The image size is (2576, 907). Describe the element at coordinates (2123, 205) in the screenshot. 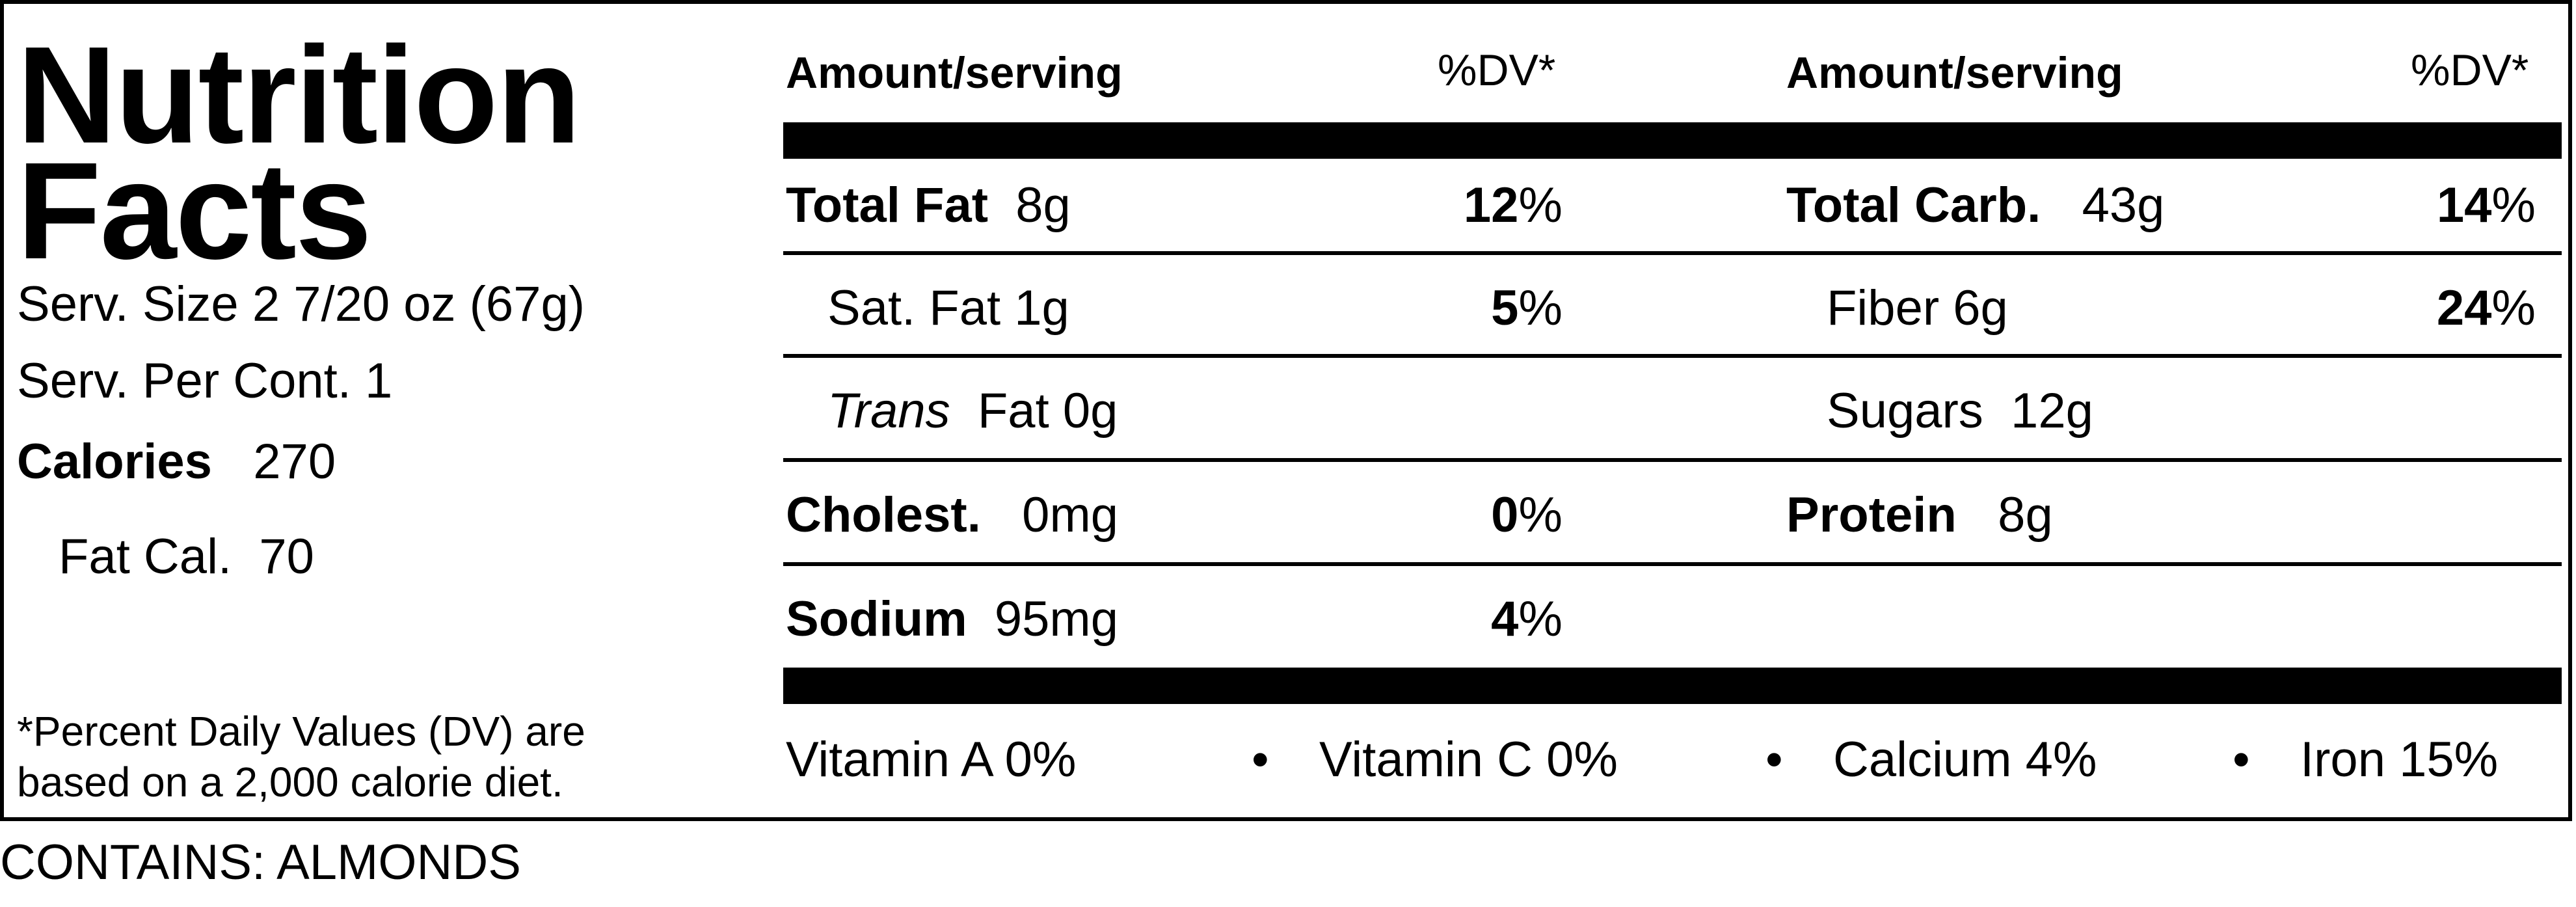

I see `total-carb-amount: 43g` at that location.